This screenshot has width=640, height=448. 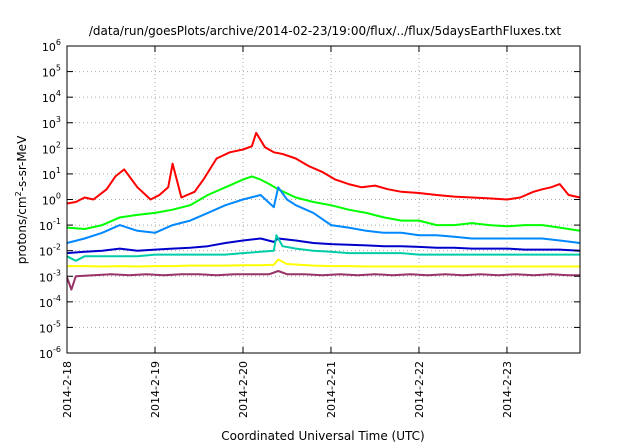 What do you see at coordinates (67, 389) in the screenshot?
I see `x-tick-label: 2014-2-18` at bounding box center [67, 389].